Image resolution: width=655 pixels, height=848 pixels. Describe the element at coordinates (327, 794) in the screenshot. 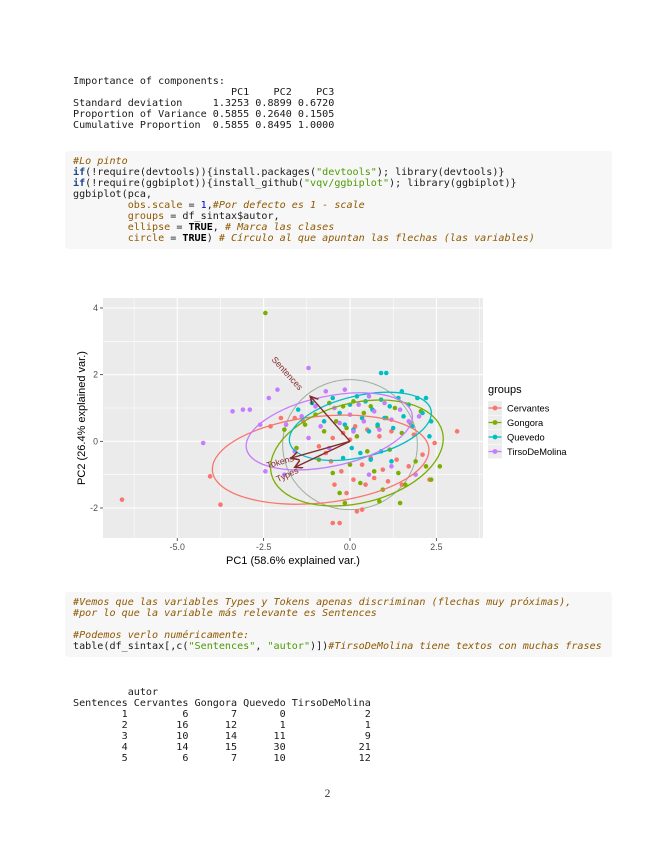

I see `page-number: 2` at that location.